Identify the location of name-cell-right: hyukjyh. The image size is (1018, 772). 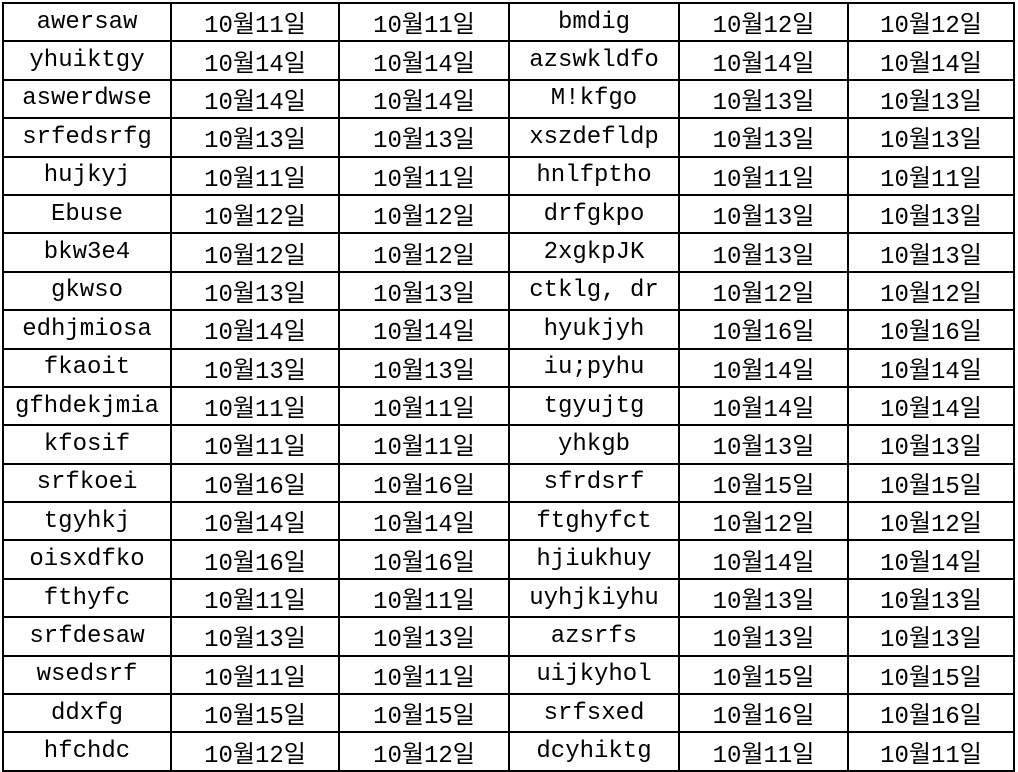
(594, 329).